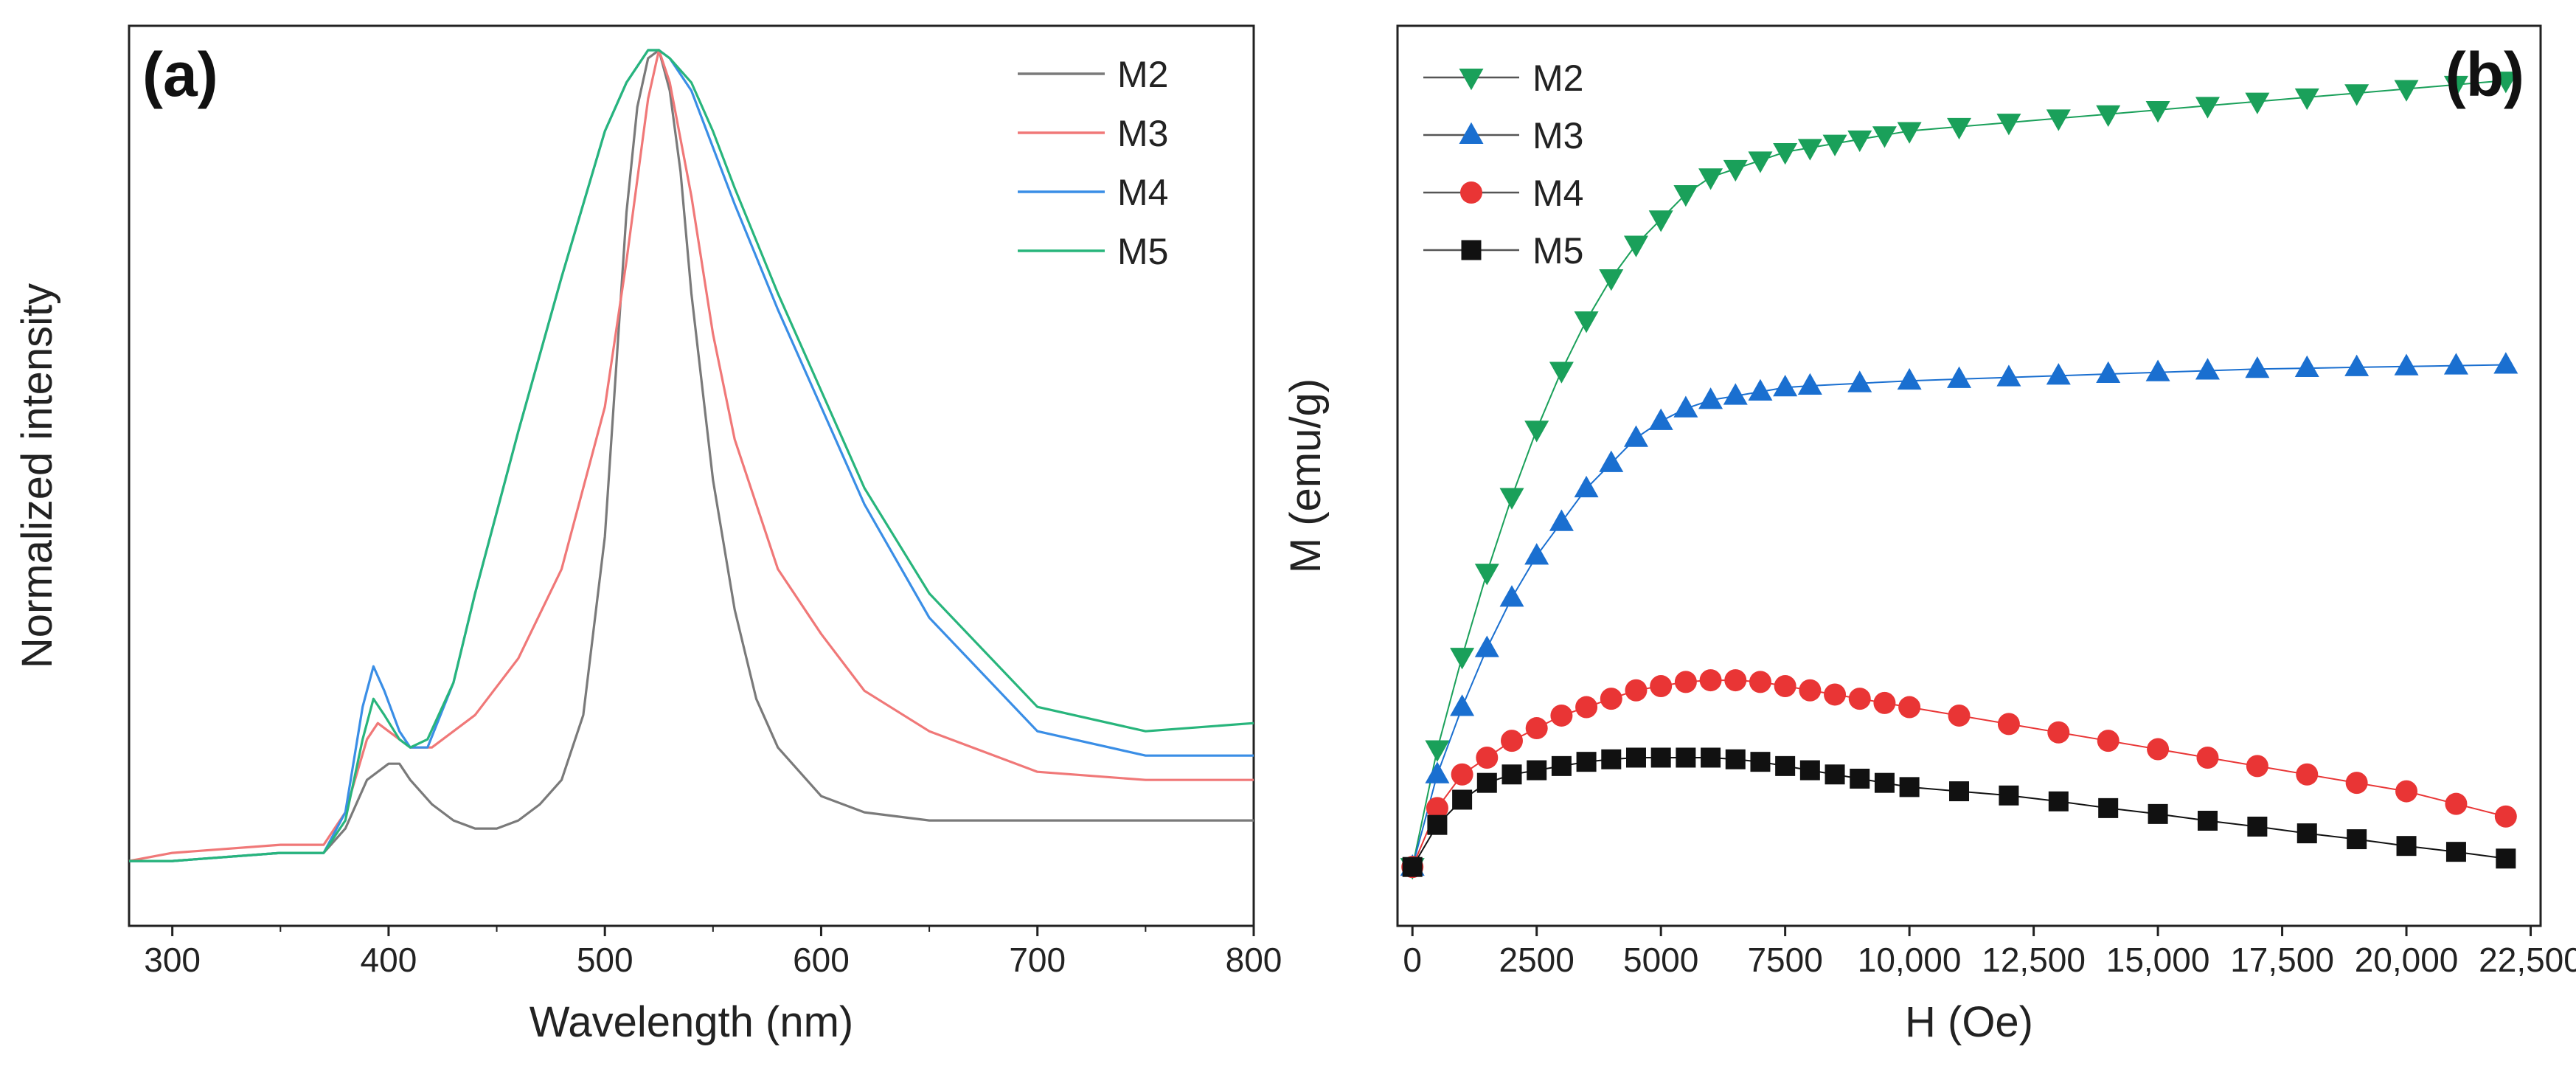 The width and height of the screenshot is (2576, 1083). What do you see at coordinates (1306, 475) in the screenshot?
I see `panel-b-y-axis-title: M (emu/g)` at bounding box center [1306, 475].